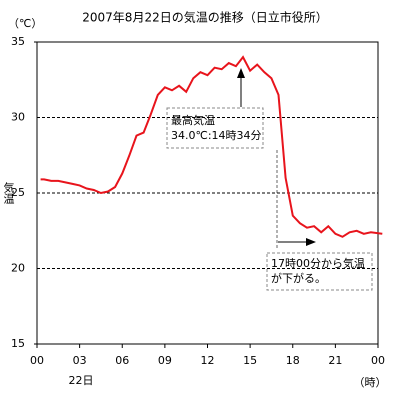 Image resolution: width=400 pixels, height=404 pixels. Describe the element at coordinates (165, 360) in the screenshot. I see `x-tick-label: 09` at that location.